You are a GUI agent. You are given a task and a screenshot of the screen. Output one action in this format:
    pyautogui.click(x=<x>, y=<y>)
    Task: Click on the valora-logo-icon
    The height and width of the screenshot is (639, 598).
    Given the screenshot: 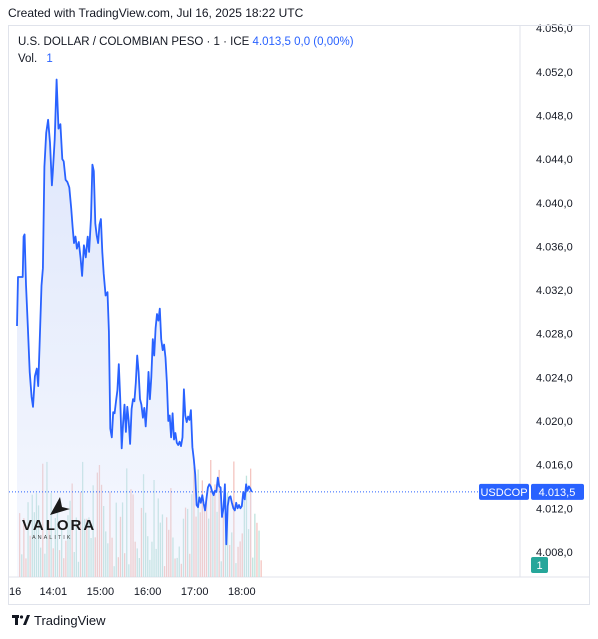 What is the action you would take?
    pyautogui.click(x=60, y=506)
    